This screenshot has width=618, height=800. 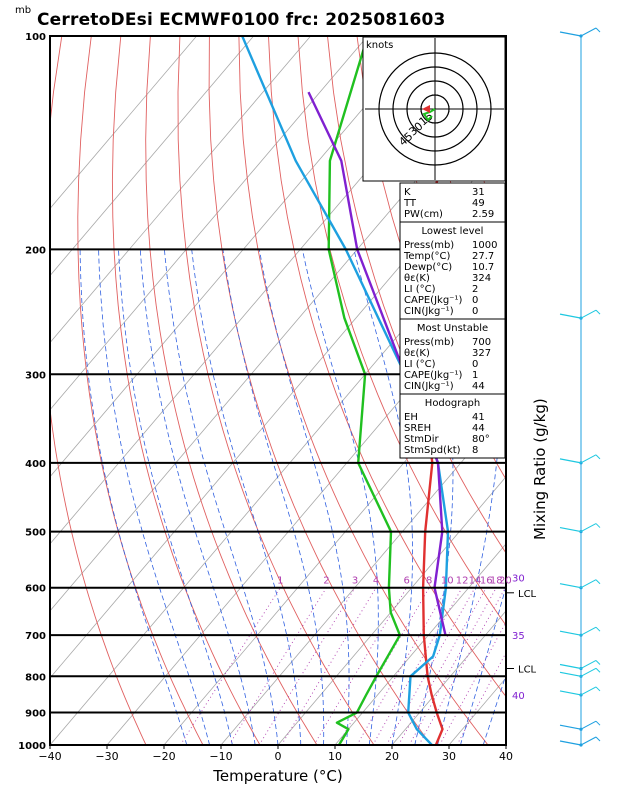 What do you see at coordinates (423, 214) in the screenshot?
I see `index-label: PW(cm)` at bounding box center [423, 214].